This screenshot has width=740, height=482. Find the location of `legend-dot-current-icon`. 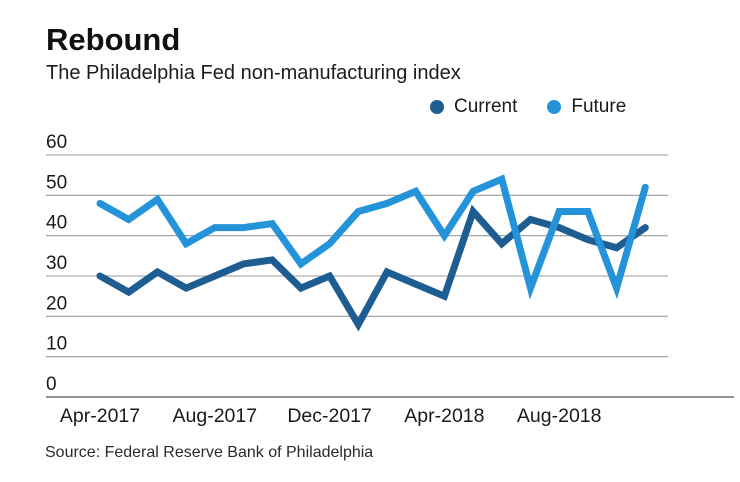

legend-dot-current-icon is located at coordinates (437, 107).